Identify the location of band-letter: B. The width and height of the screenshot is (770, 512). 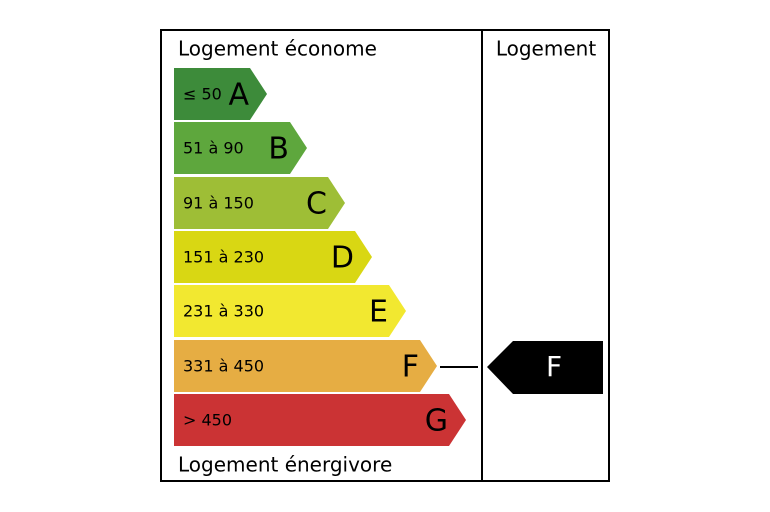
(278, 149).